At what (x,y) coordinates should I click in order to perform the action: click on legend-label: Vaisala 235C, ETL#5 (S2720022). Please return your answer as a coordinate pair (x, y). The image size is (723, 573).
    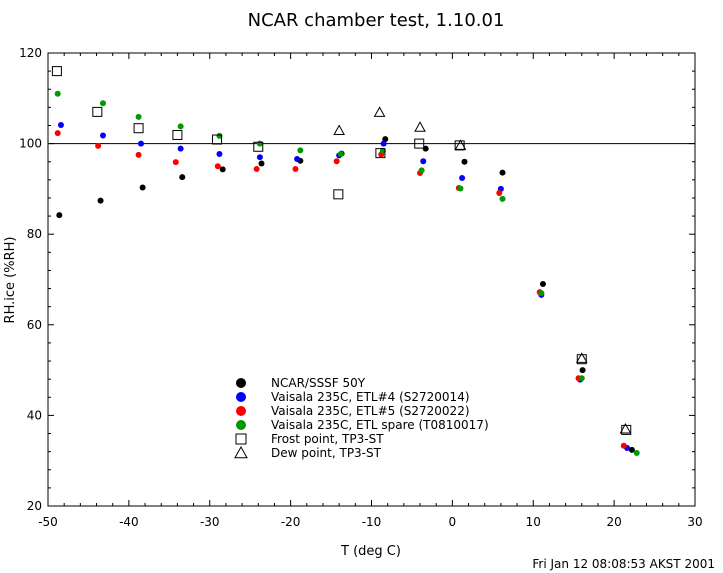
    Looking at the image, I should click on (370, 411).